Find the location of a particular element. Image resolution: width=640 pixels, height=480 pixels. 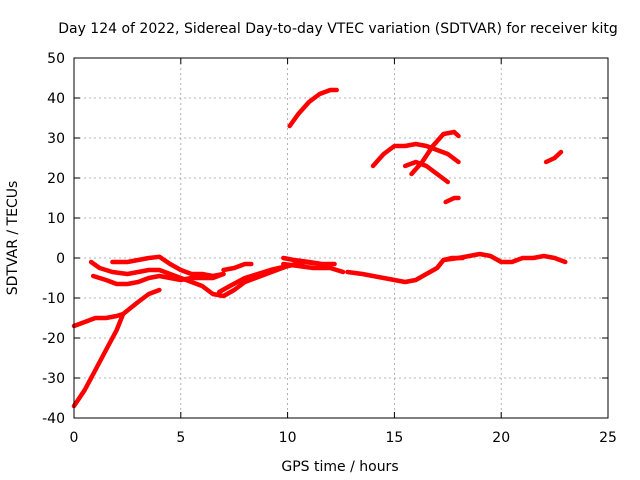

y-tick-label: -40 is located at coordinates (53, 419).